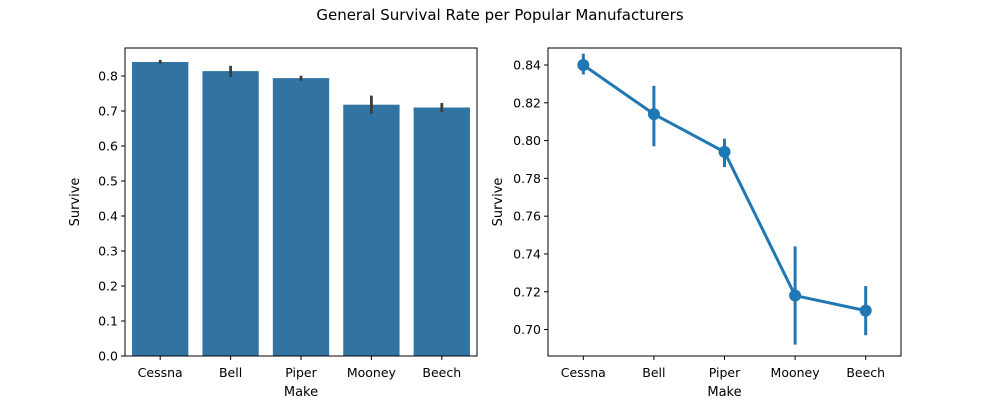 The image size is (1000, 405). What do you see at coordinates (108, 146) in the screenshot?
I see `y-tick-label: 0.6` at bounding box center [108, 146].